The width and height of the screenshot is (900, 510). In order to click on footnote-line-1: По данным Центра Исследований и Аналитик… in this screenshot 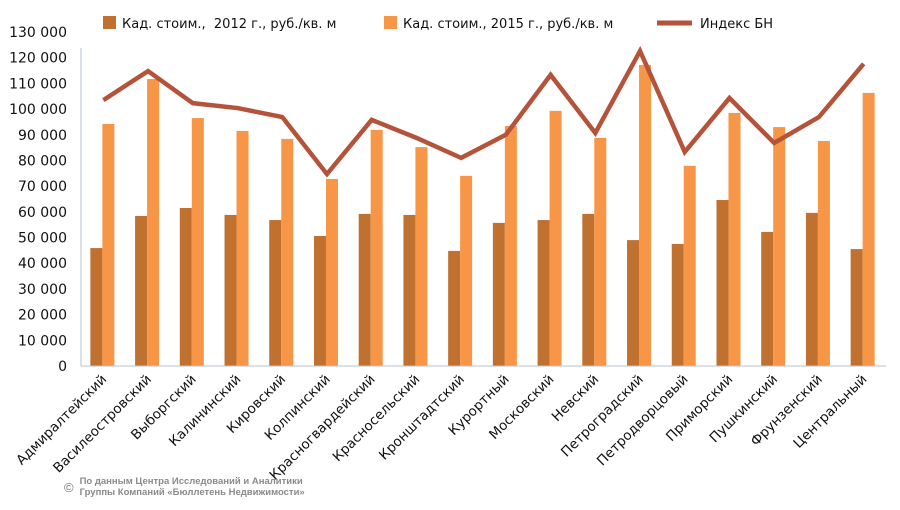, I will do `click(191, 481)`.